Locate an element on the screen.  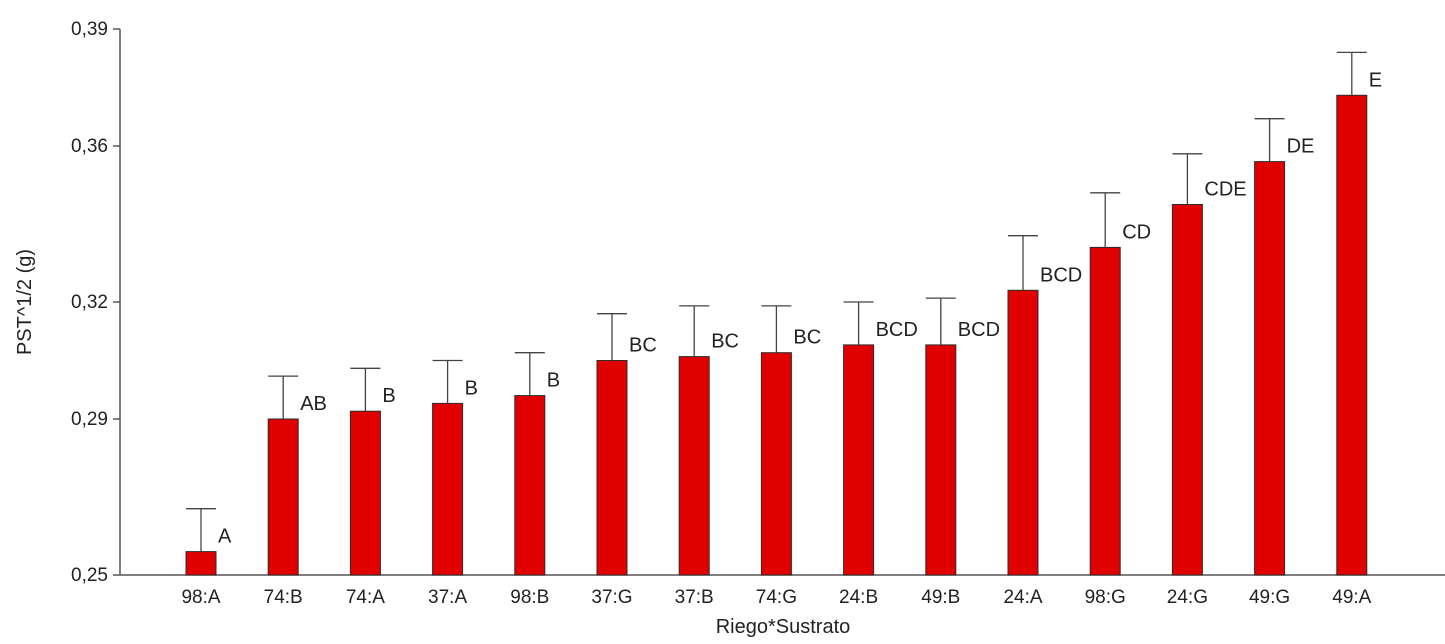
y-tick-label: 0,29 is located at coordinates (89, 419).